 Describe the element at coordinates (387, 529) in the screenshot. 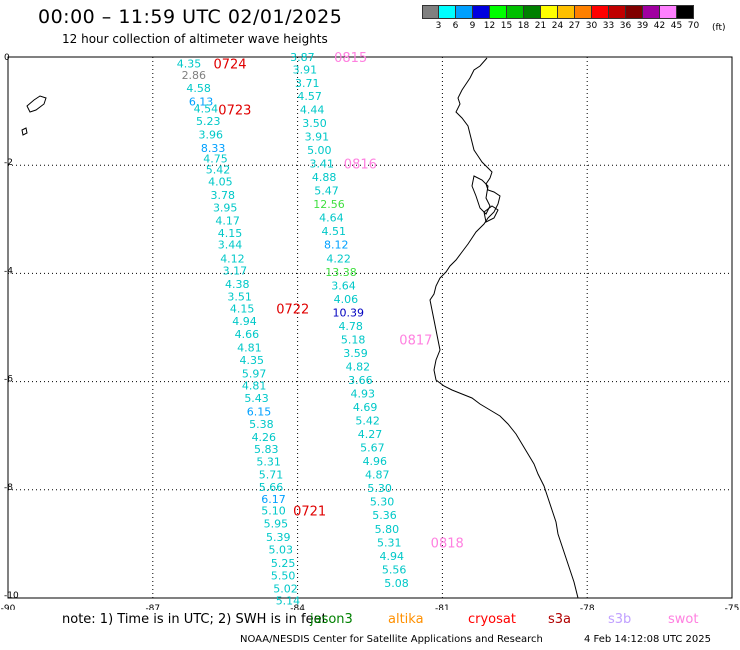

I see `swh-reading: 5.80` at that location.